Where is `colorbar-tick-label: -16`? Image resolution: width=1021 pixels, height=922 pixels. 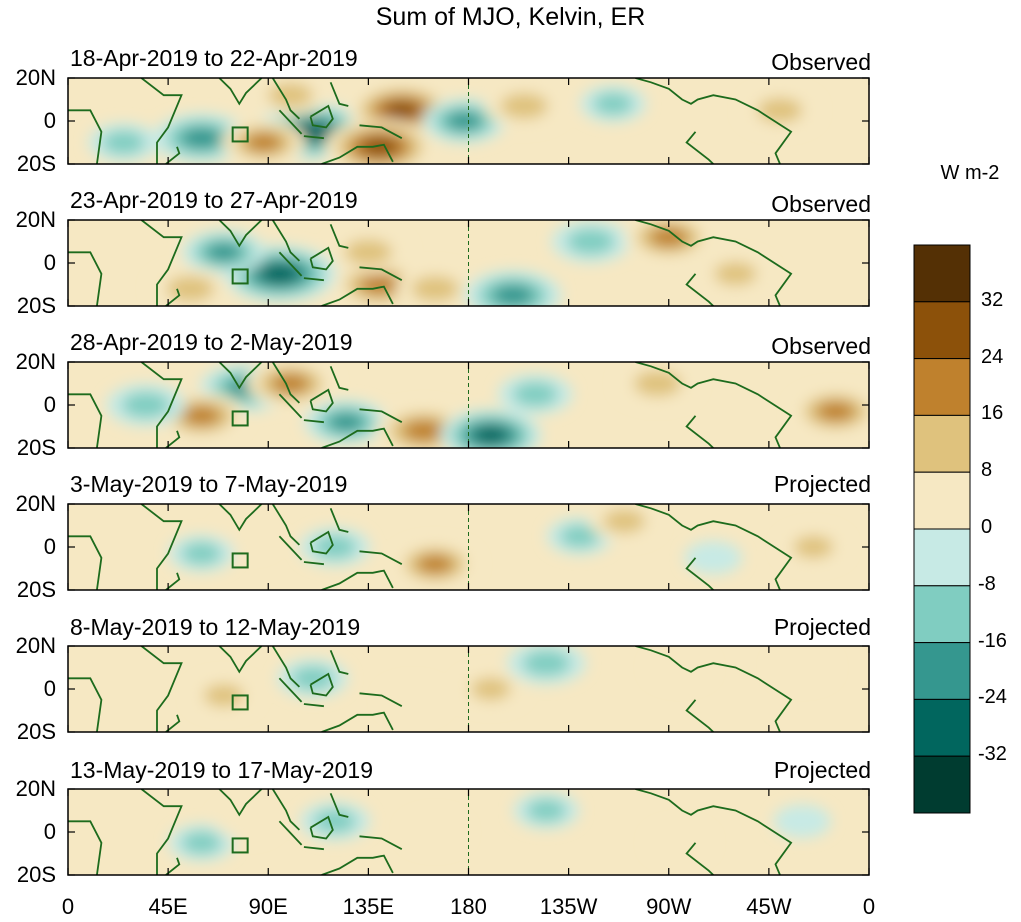
colorbar-tick-label: -16 is located at coordinates (992, 640).